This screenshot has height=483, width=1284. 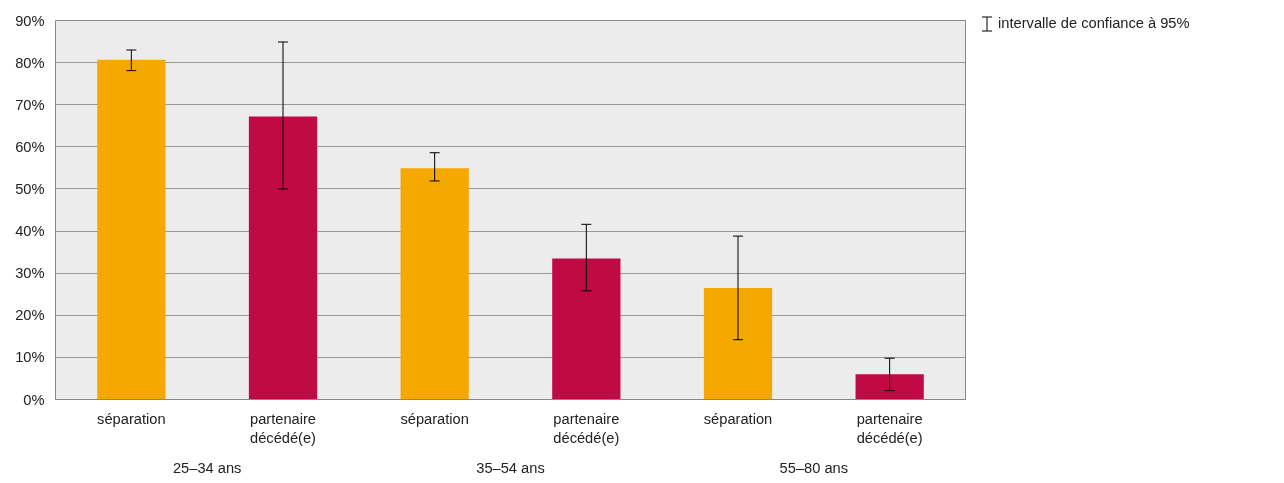 What do you see at coordinates (30, 231) in the screenshot?
I see `y-tick-label: 40%` at bounding box center [30, 231].